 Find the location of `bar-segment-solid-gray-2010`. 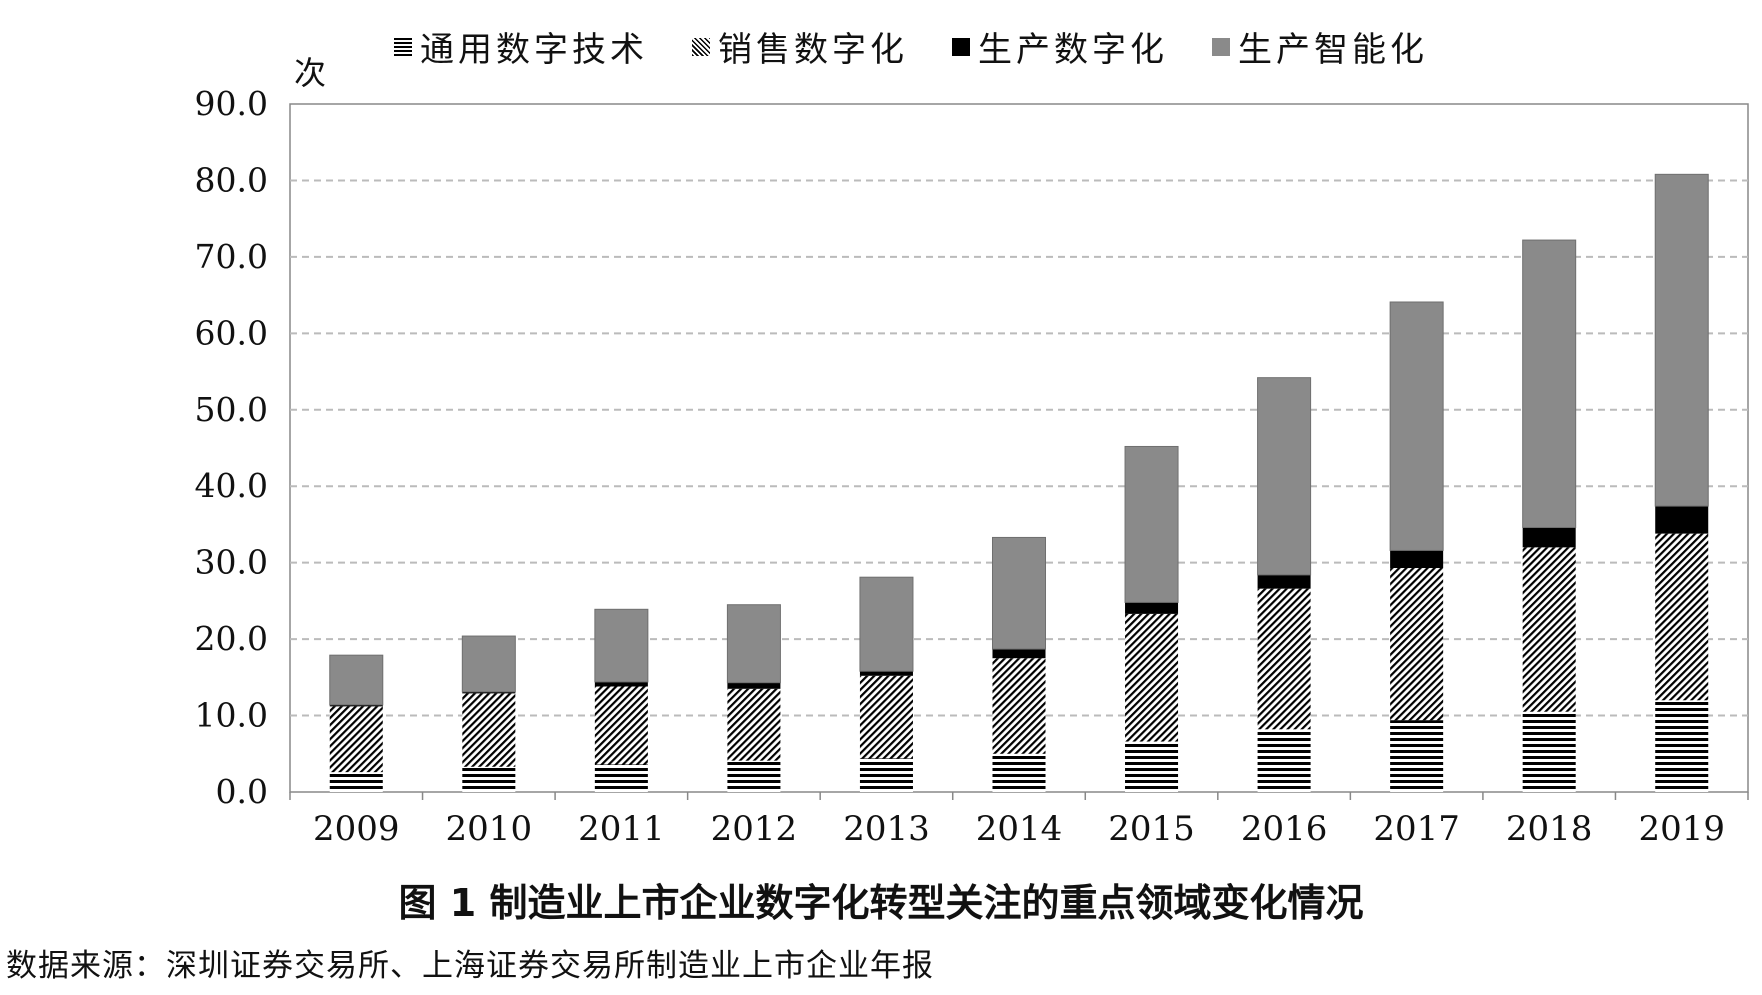

bar-segment-solid-gray-2010 is located at coordinates (488, 664).